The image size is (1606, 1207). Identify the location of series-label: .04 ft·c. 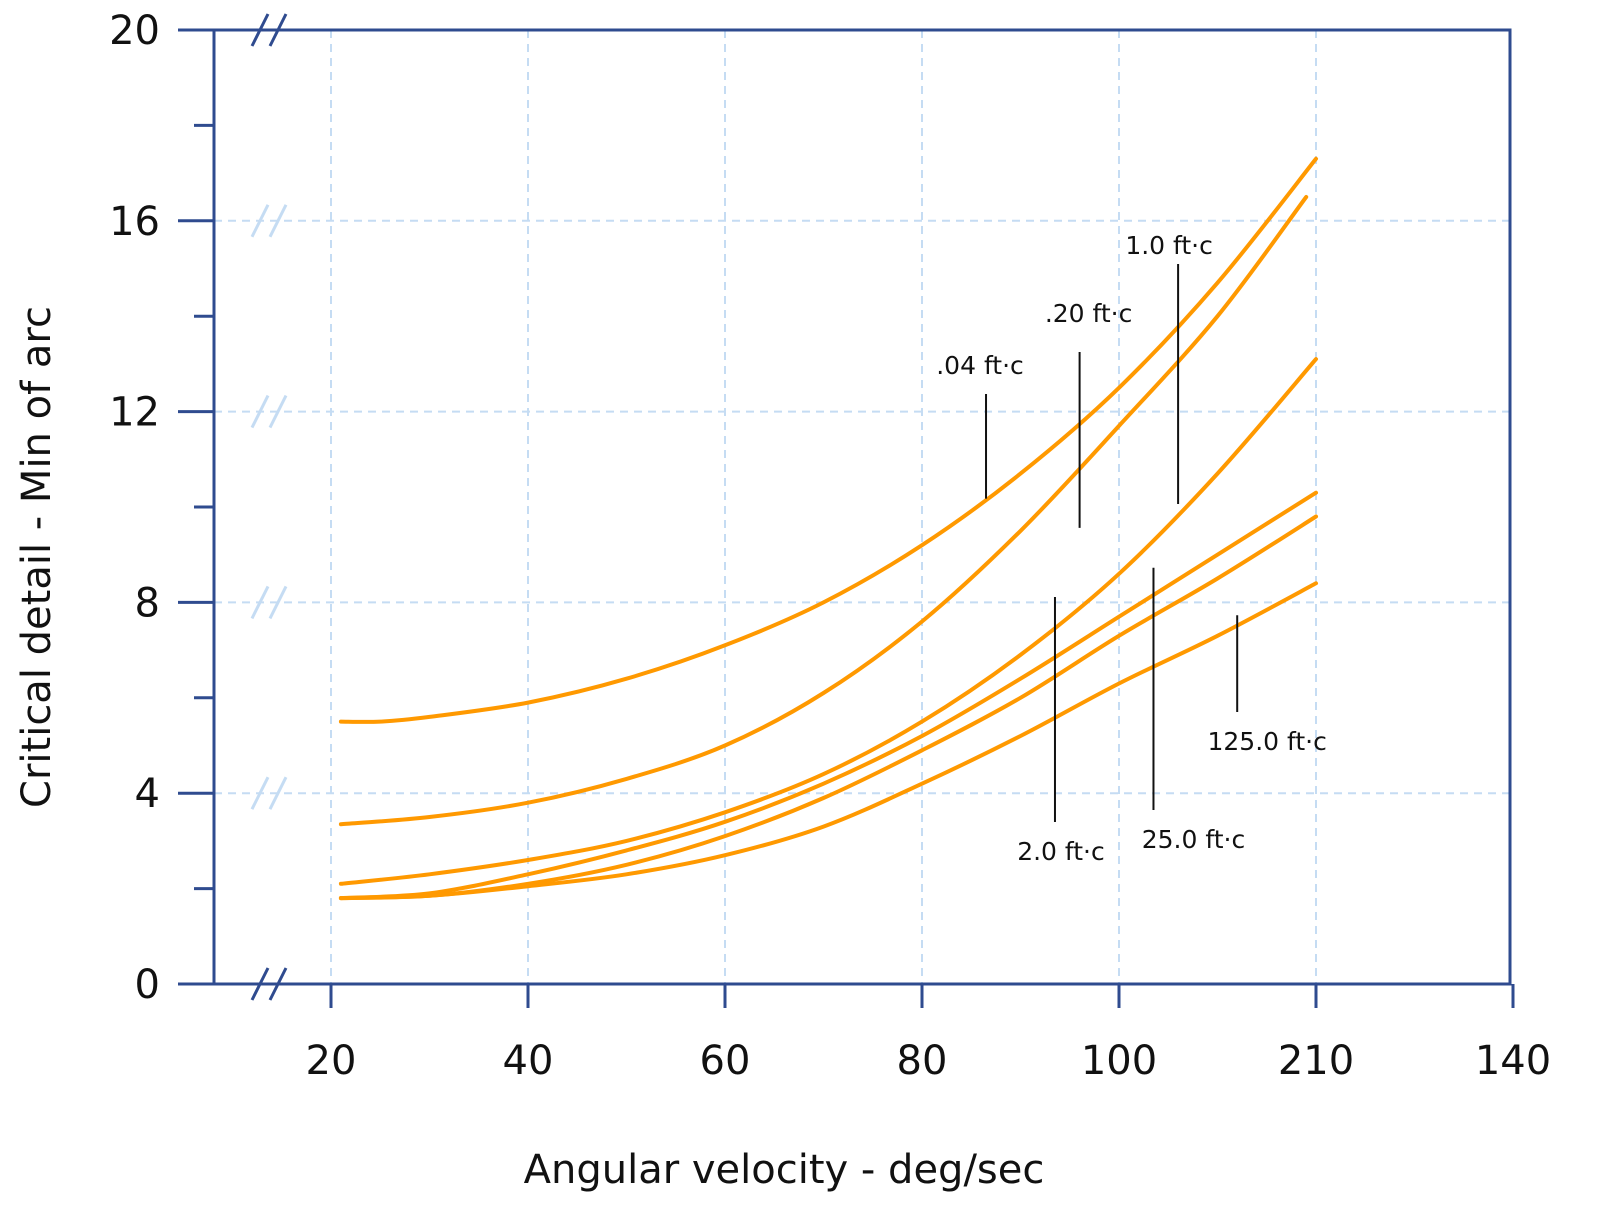
(980, 365).